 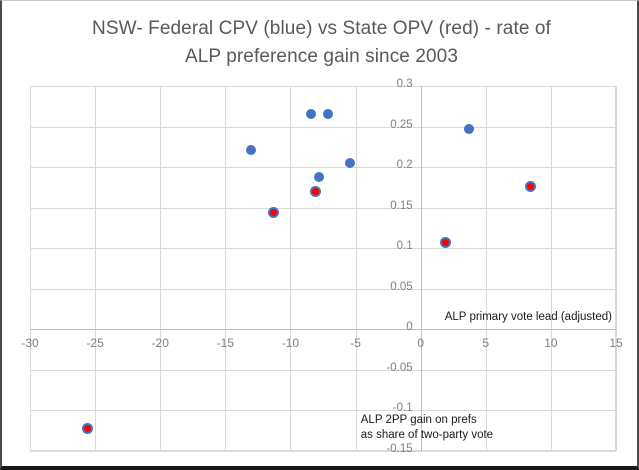 I want to click on x-axis-tick-label: 0, so click(x=420, y=343).